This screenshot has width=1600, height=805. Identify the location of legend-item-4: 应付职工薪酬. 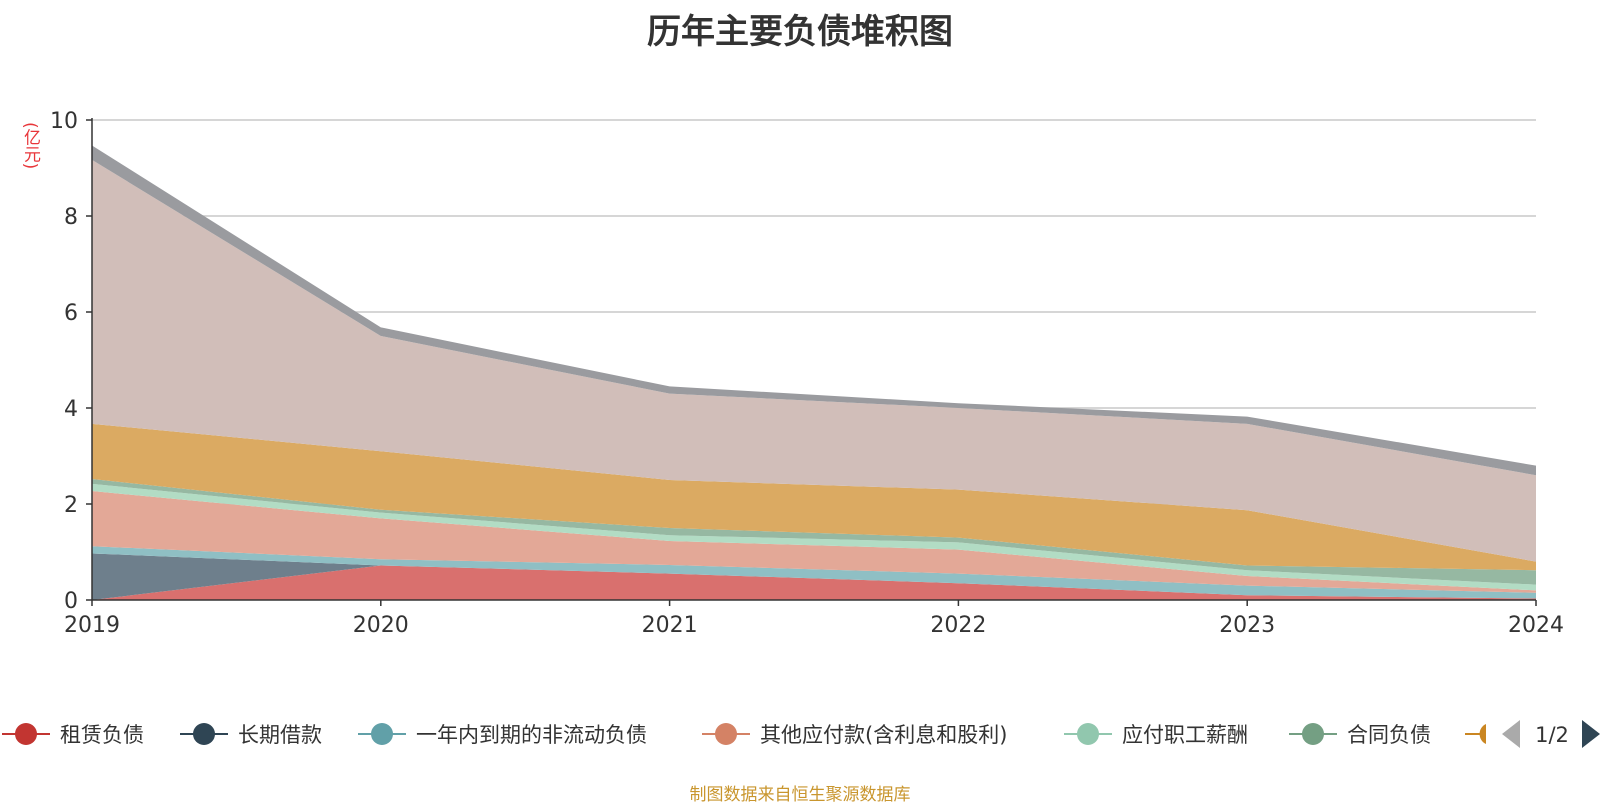
(1156, 735).